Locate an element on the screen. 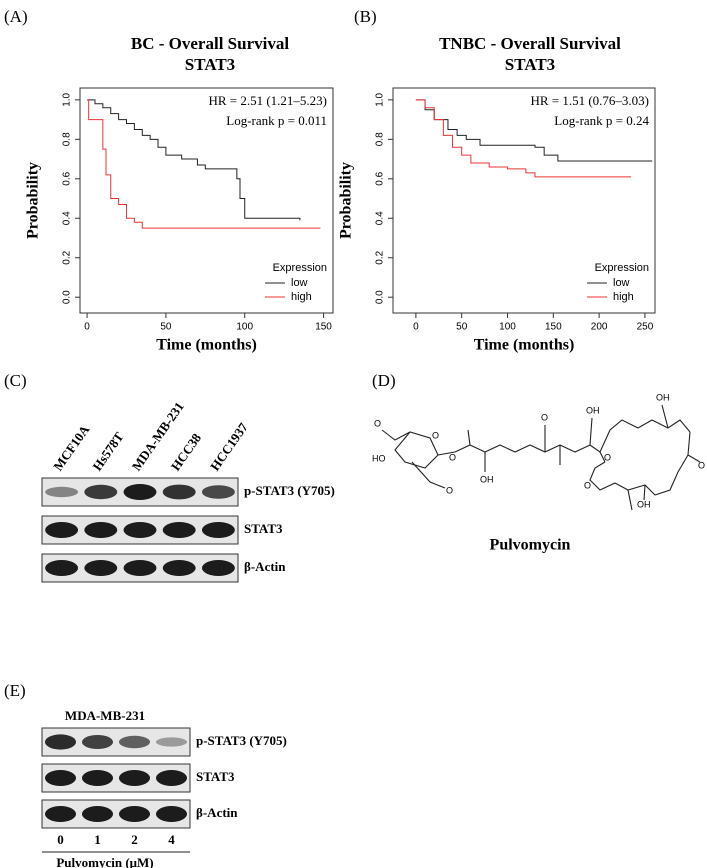 The image size is (707, 868). x-tick-label: 250 is located at coordinates (645, 327).